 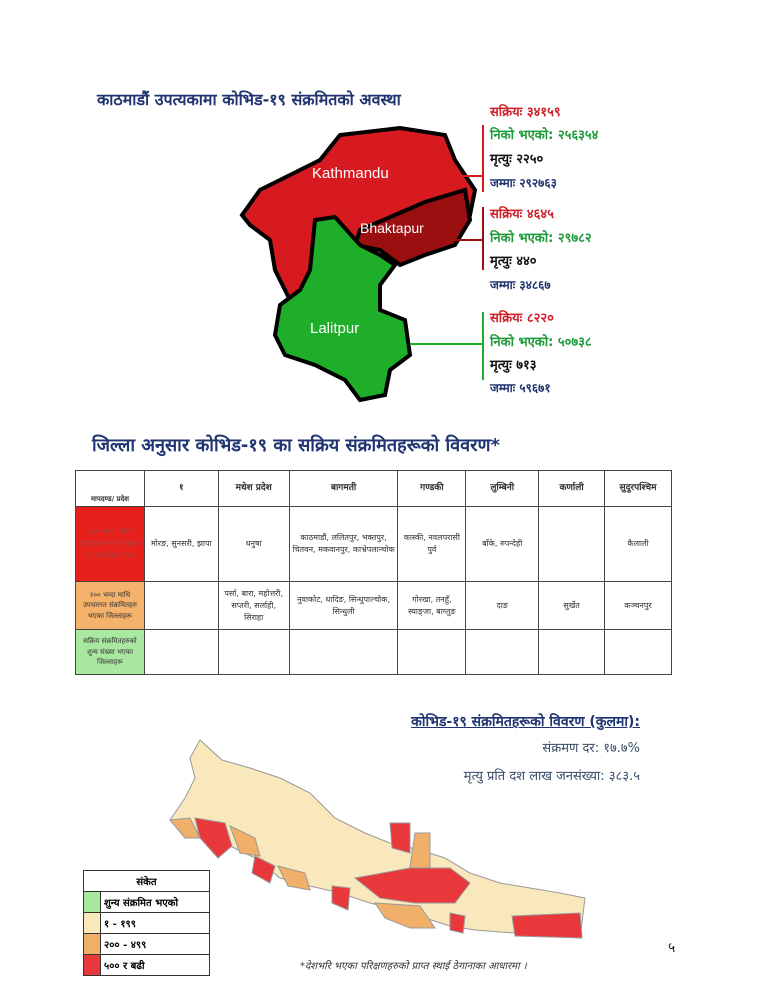 What do you see at coordinates (672, 948) in the screenshot?
I see `page-number: ५` at bounding box center [672, 948].